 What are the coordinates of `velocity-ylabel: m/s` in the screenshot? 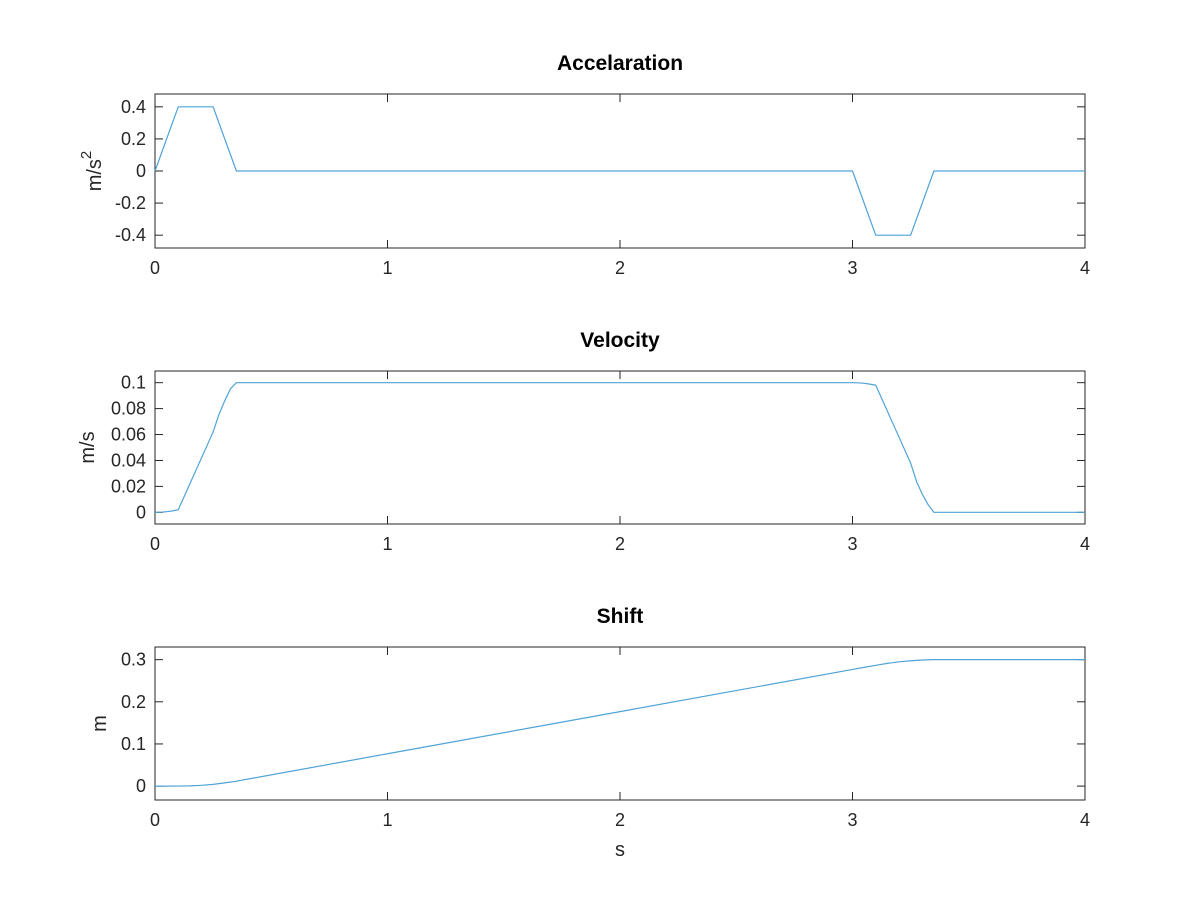 It's located at (88, 447).